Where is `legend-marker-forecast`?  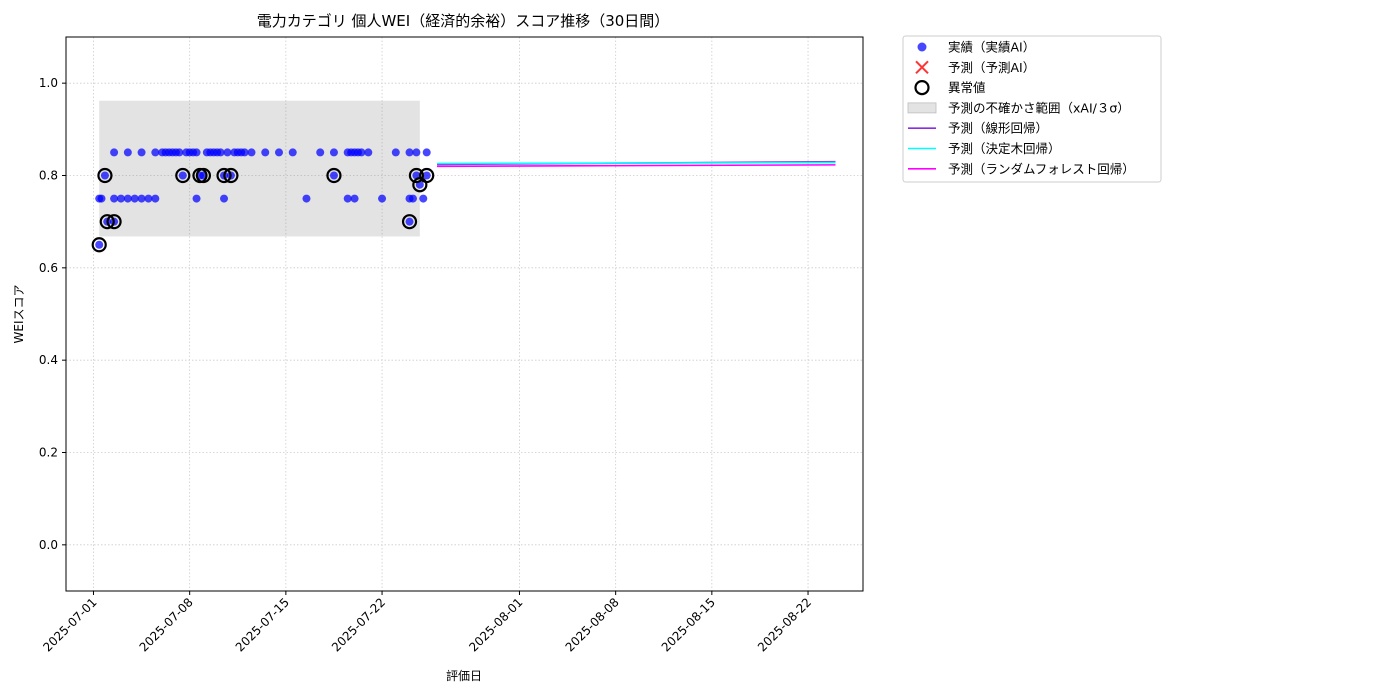
legend-marker-forecast is located at coordinates (922, 67).